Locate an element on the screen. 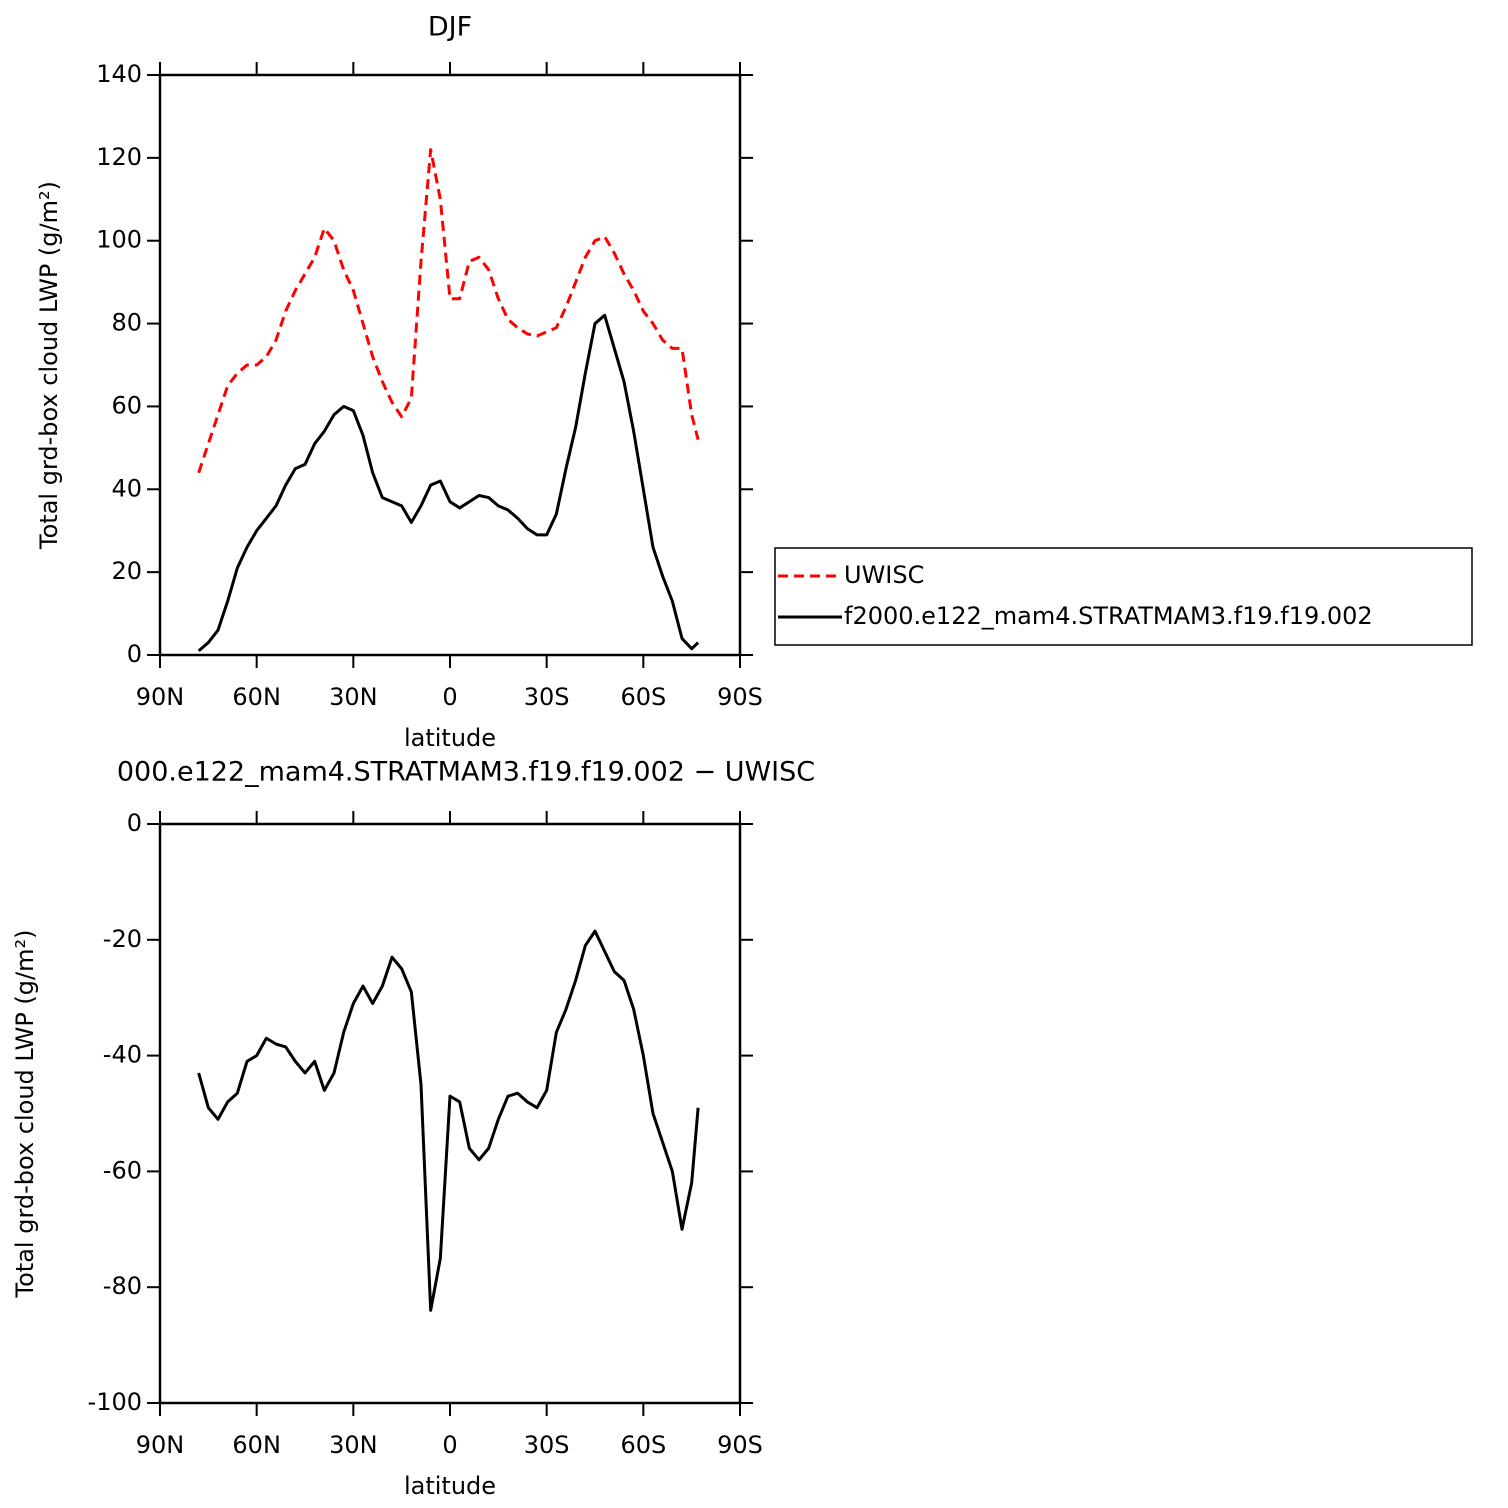 The height and width of the screenshot is (1508, 1508). y-tick-label: 80 is located at coordinates (126, 323).